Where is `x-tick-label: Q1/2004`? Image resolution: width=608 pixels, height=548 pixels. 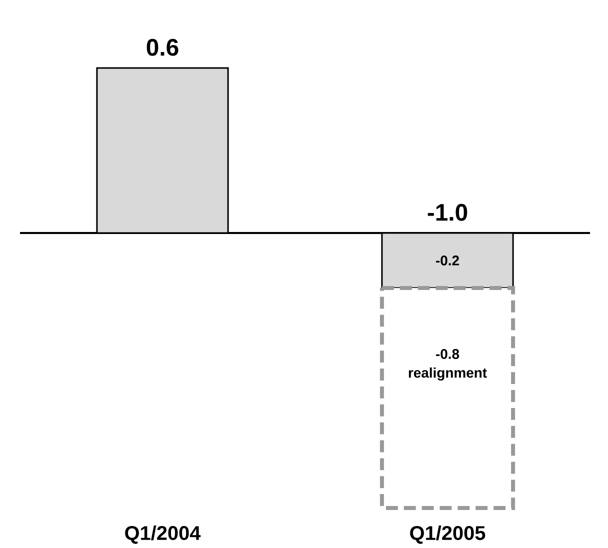
x-tick-label: Q1/2004 is located at coordinates (163, 534).